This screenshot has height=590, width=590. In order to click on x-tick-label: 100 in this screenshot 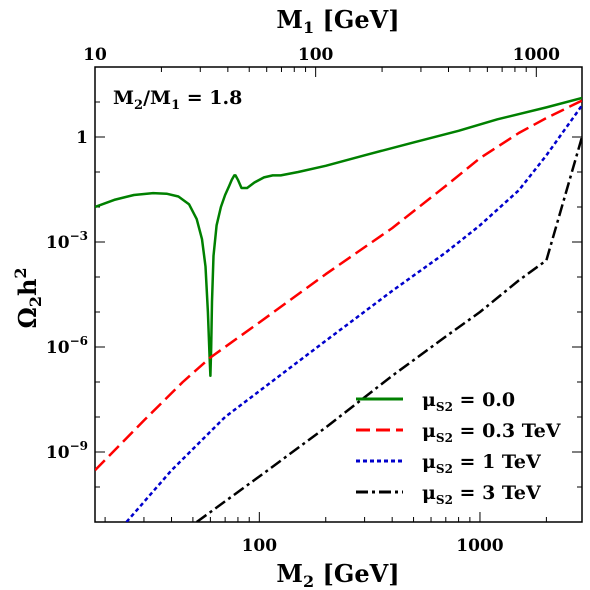, I will do `click(260, 546)`.